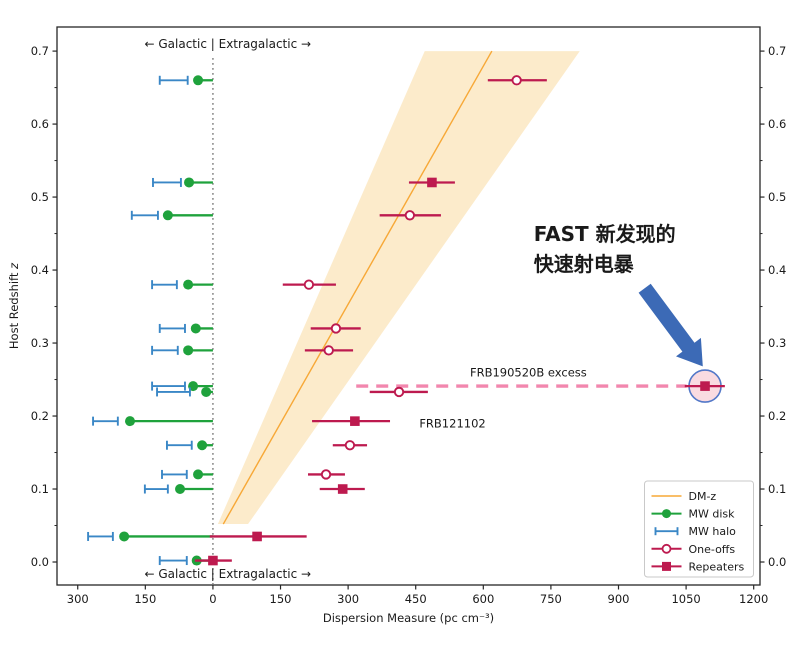 The image size is (800, 645). What do you see at coordinates (40, 124) in the screenshot?
I see `y-tick-label-left: 0.6` at bounding box center [40, 124].